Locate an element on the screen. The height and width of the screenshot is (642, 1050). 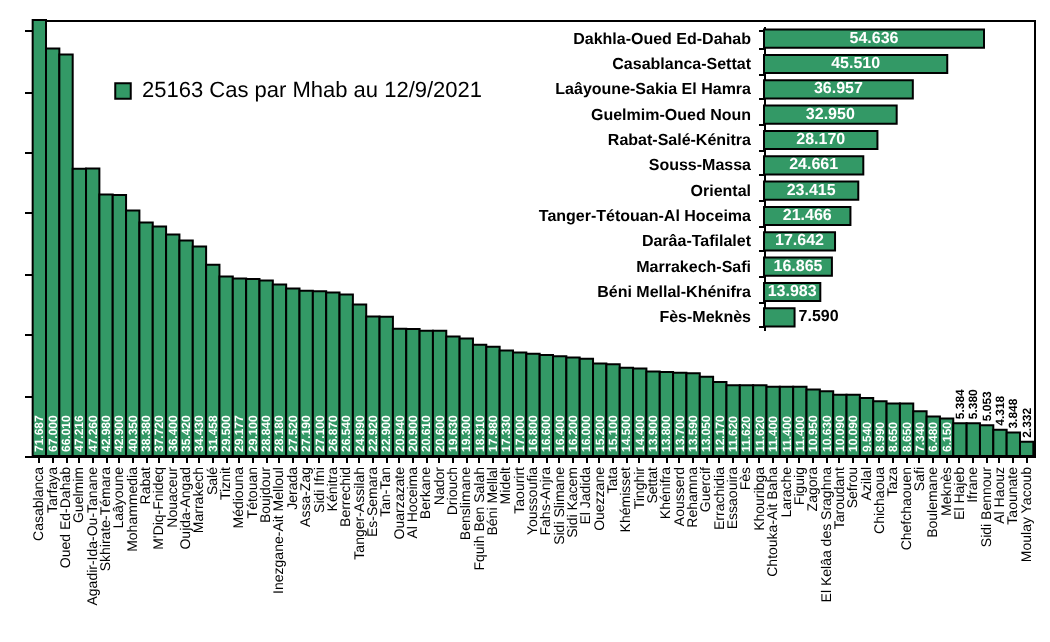
y-tick-label: Casablanca-Settat is located at coordinates (682, 64).